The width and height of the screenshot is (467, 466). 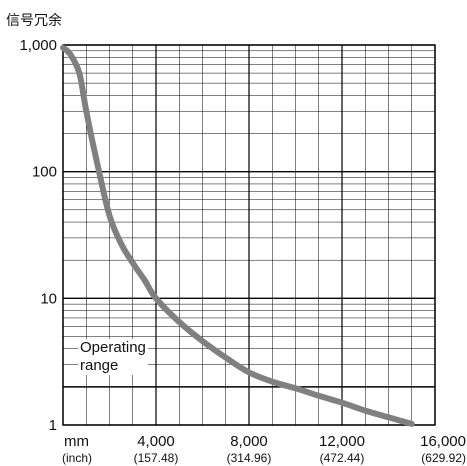 What do you see at coordinates (156, 458) in the screenshot?
I see `x-tick-sublabel: (157.48)` at bounding box center [156, 458].